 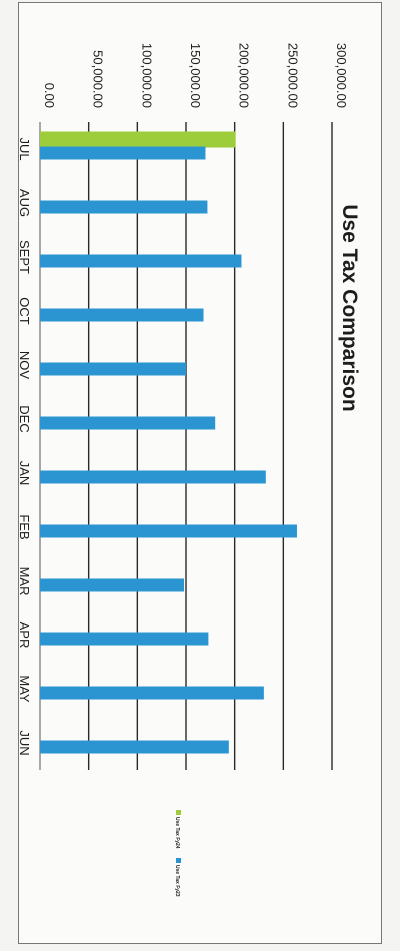 I want to click on x-category-label: JUN, so click(x=24, y=742).